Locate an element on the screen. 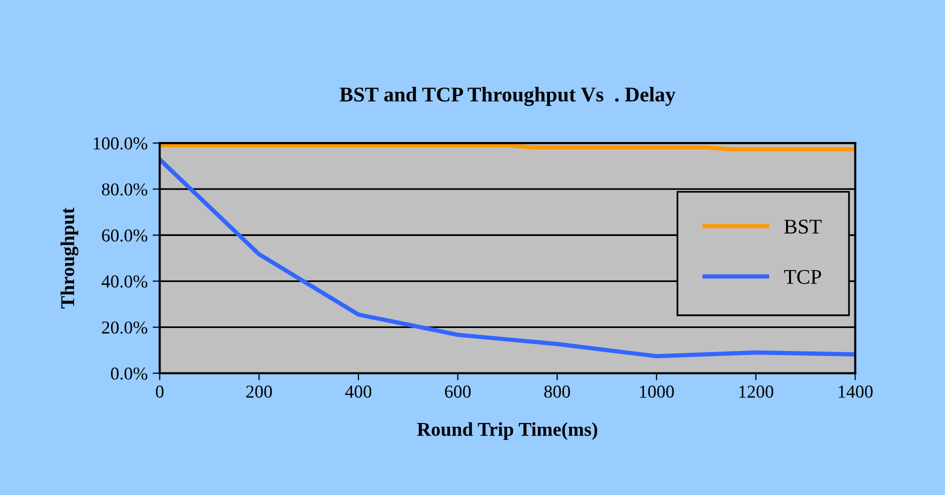 The height and width of the screenshot is (495, 945). x-tick-label: 1400 is located at coordinates (855, 392).